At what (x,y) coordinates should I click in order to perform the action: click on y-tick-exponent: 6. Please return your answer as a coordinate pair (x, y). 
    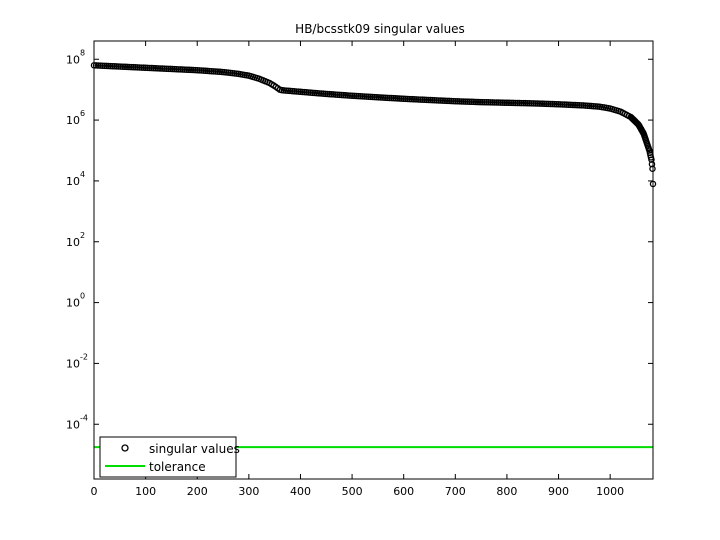
    Looking at the image, I should click on (82, 113).